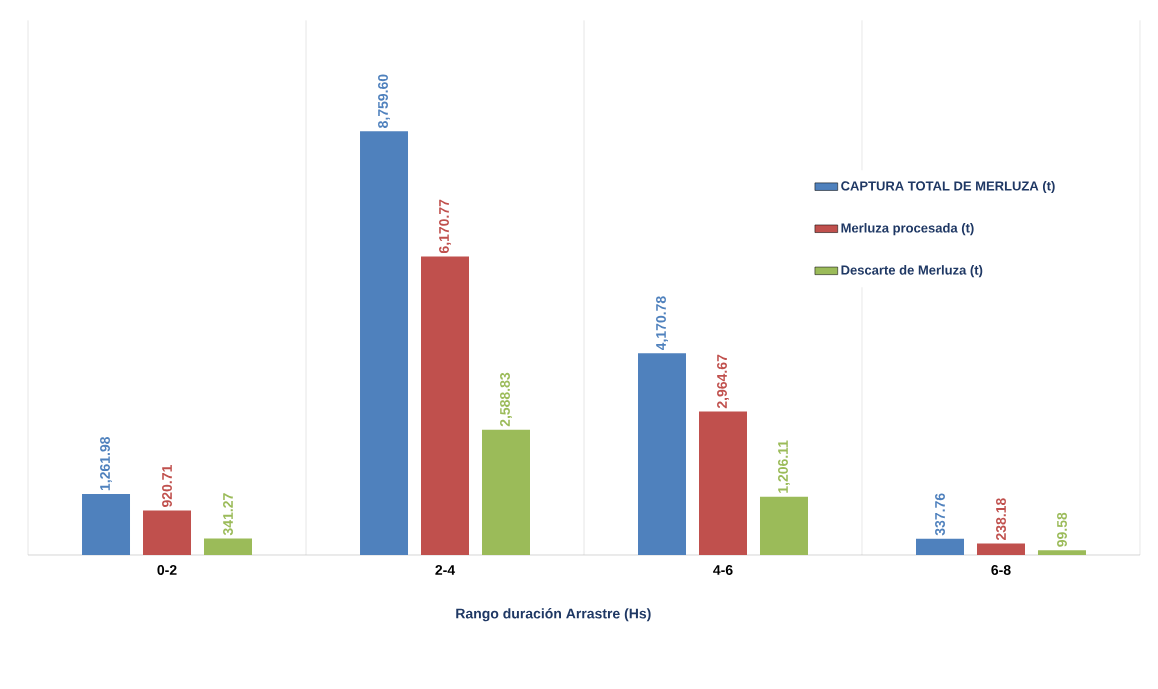 Image resolution: width=1158 pixels, height=689 pixels. I want to click on x-tick-label: 0-2, so click(167, 570).